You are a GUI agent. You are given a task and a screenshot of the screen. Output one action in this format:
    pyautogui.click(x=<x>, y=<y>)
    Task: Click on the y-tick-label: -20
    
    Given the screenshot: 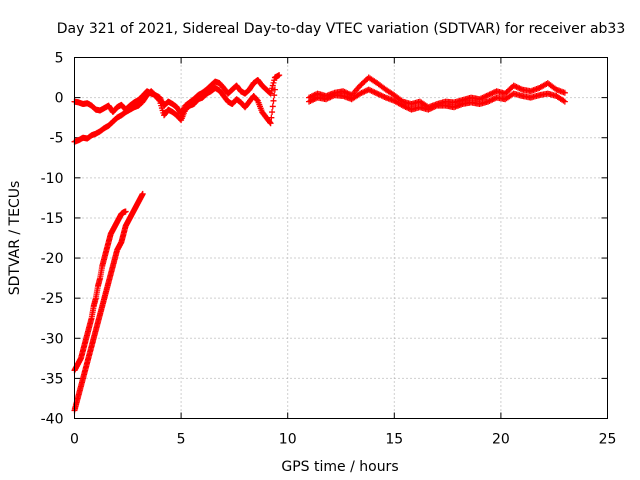 What is the action you would take?
    pyautogui.click(x=52, y=259)
    